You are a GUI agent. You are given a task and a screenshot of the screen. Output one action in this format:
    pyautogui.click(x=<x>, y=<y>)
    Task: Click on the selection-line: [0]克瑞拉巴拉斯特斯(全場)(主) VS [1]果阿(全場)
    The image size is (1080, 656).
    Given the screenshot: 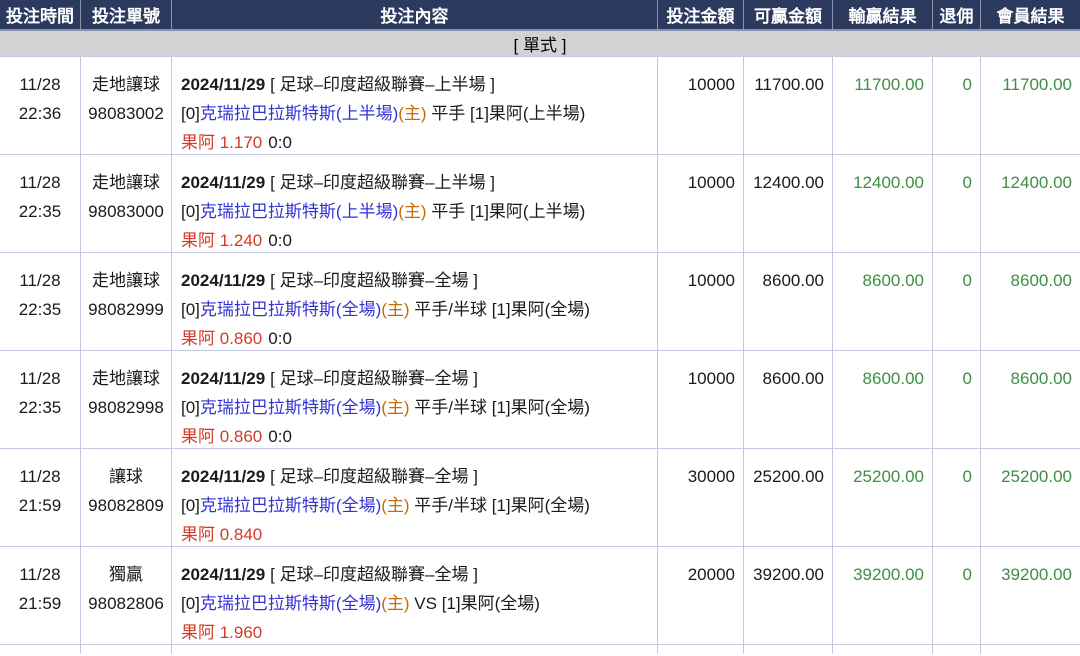 What is the action you would take?
    pyautogui.click(x=417, y=603)
    